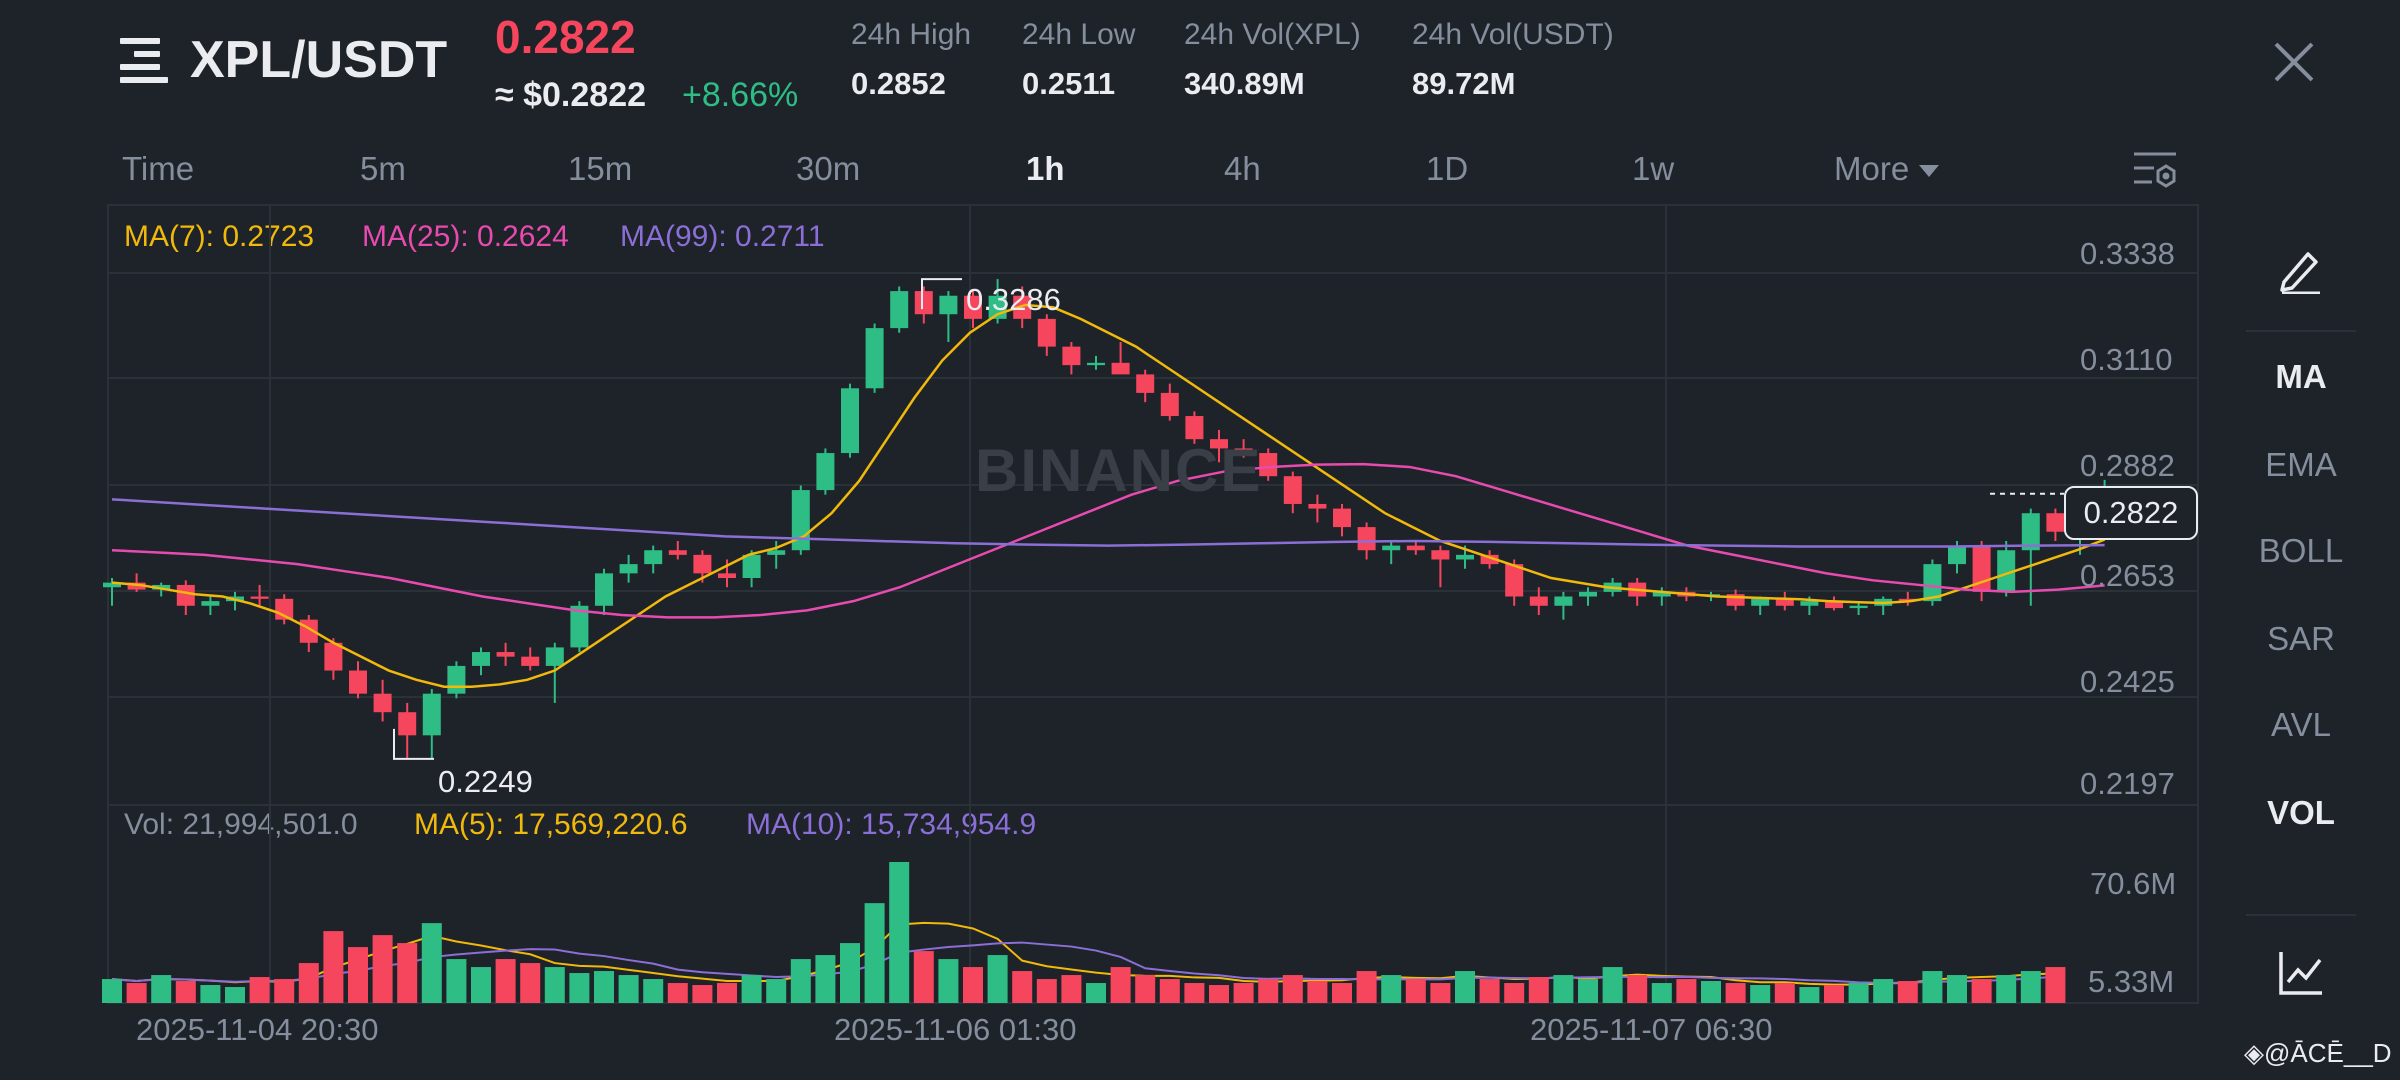  Describe the element at coordinates (2127, 575) in the screenshot. I see `y-tick: 0.2653` at that location.